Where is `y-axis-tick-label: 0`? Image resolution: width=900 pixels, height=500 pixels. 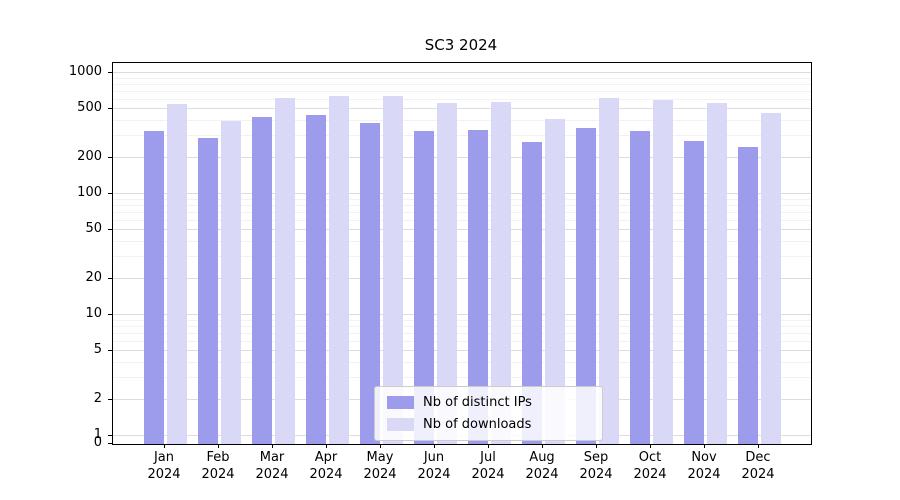 y-axis-tick-label: 0 is located at coordinates (97, 442).